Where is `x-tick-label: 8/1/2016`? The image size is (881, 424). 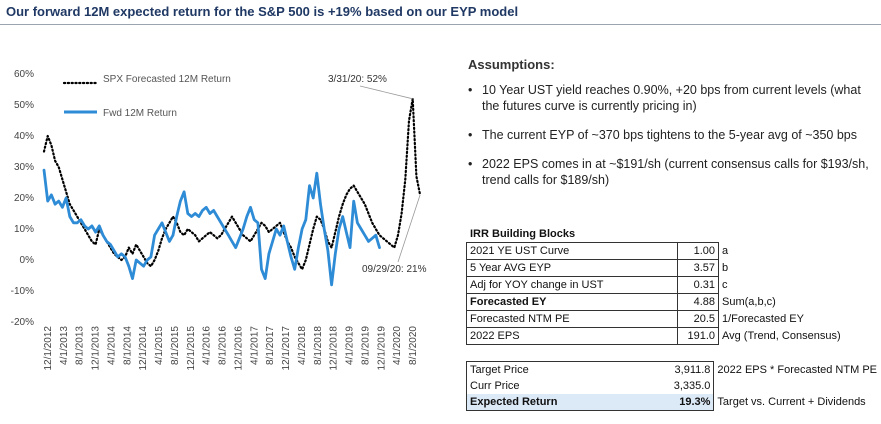 x-tick-label: 8/1/2016 is located at coordinates (223, 345).